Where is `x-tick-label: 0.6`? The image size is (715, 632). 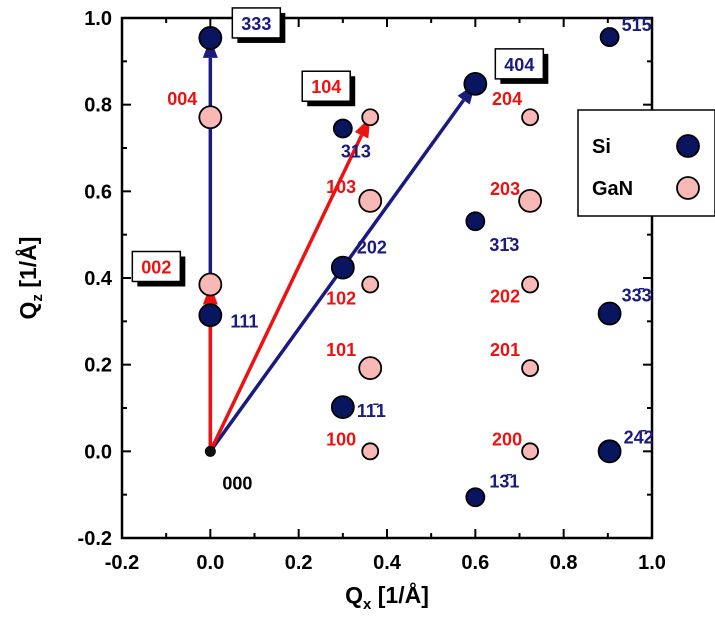
x-tick-label: 0.6 is located at coordinates (475, 563).